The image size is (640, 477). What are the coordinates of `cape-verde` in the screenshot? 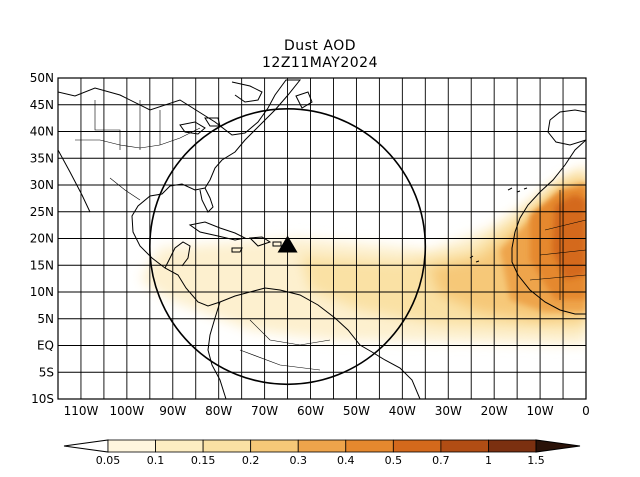 It's located at (474, 259).